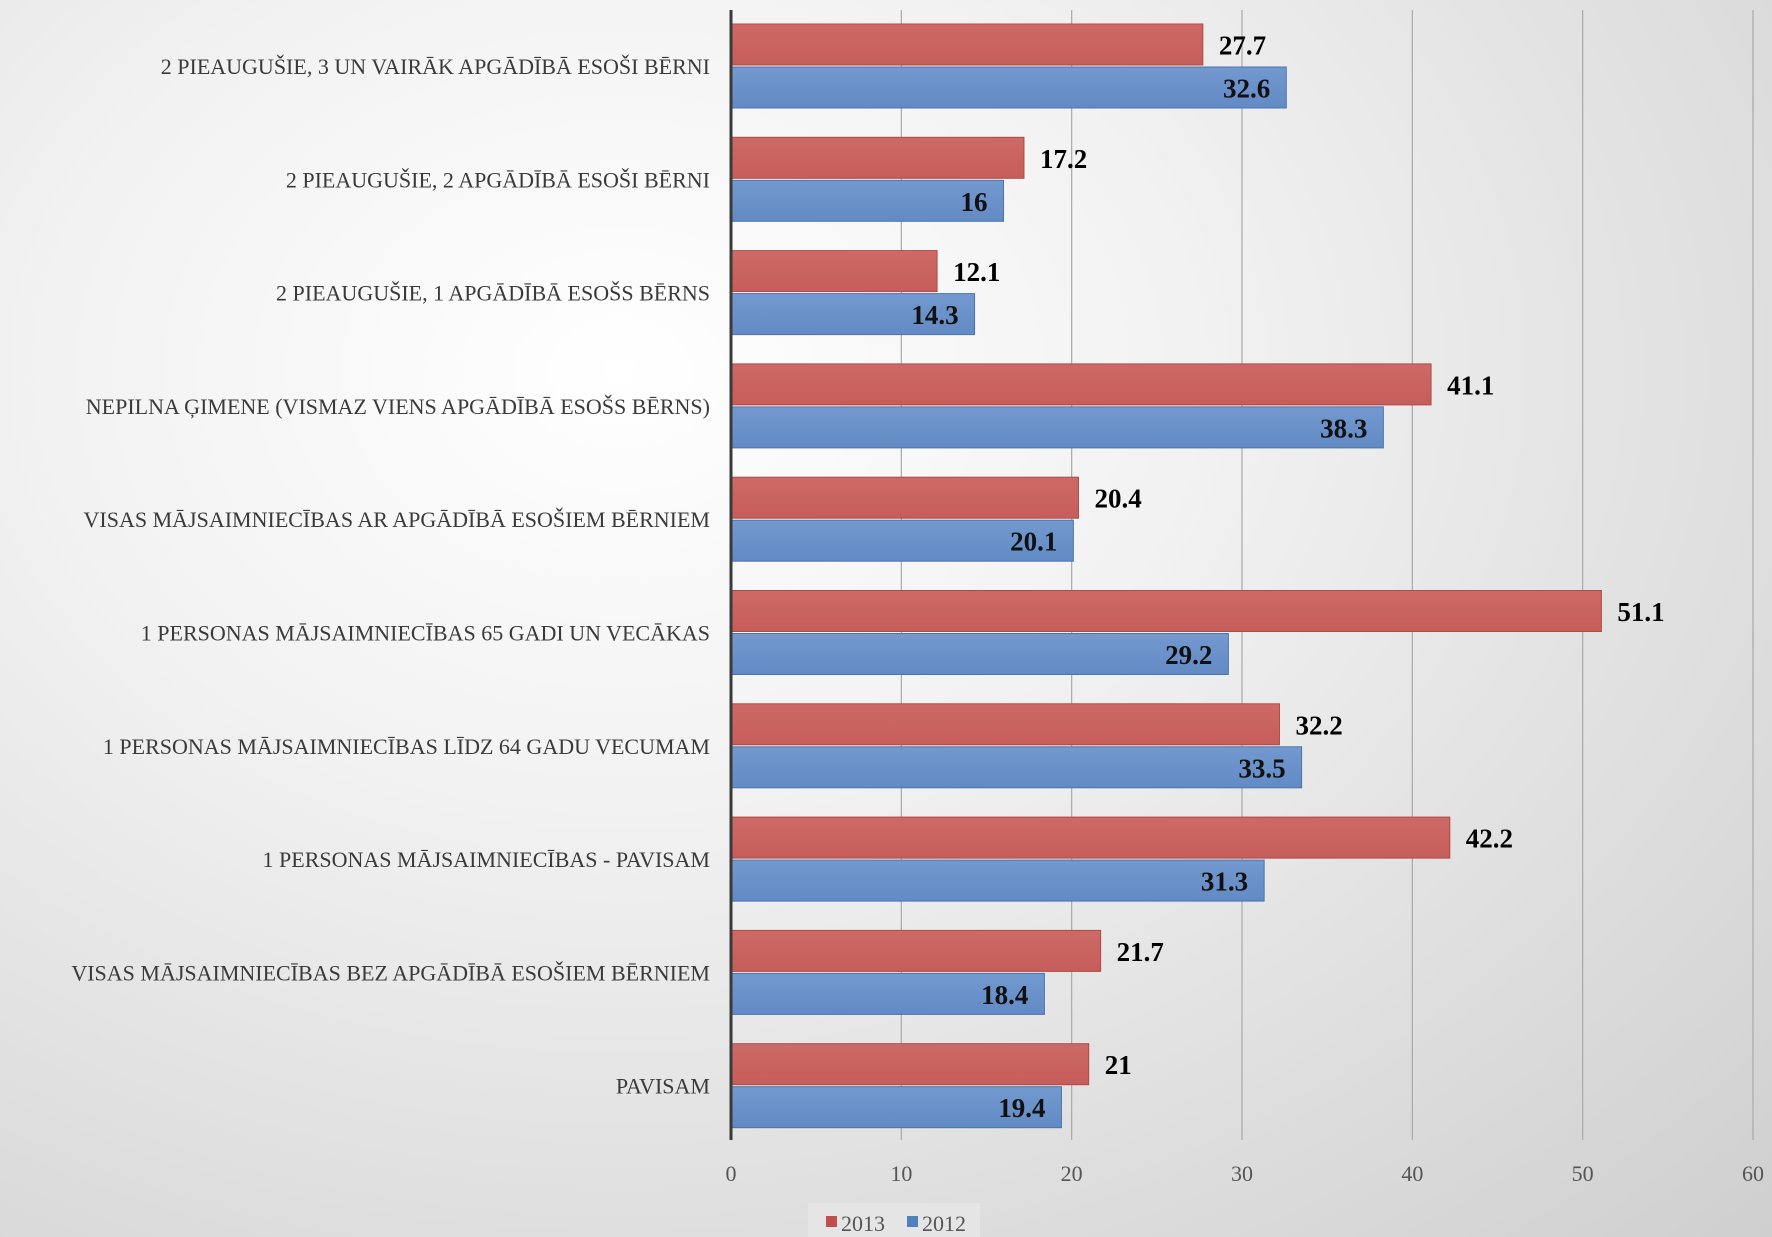  I want to click on data-label-2012: 18.4, so click(1004, 995).